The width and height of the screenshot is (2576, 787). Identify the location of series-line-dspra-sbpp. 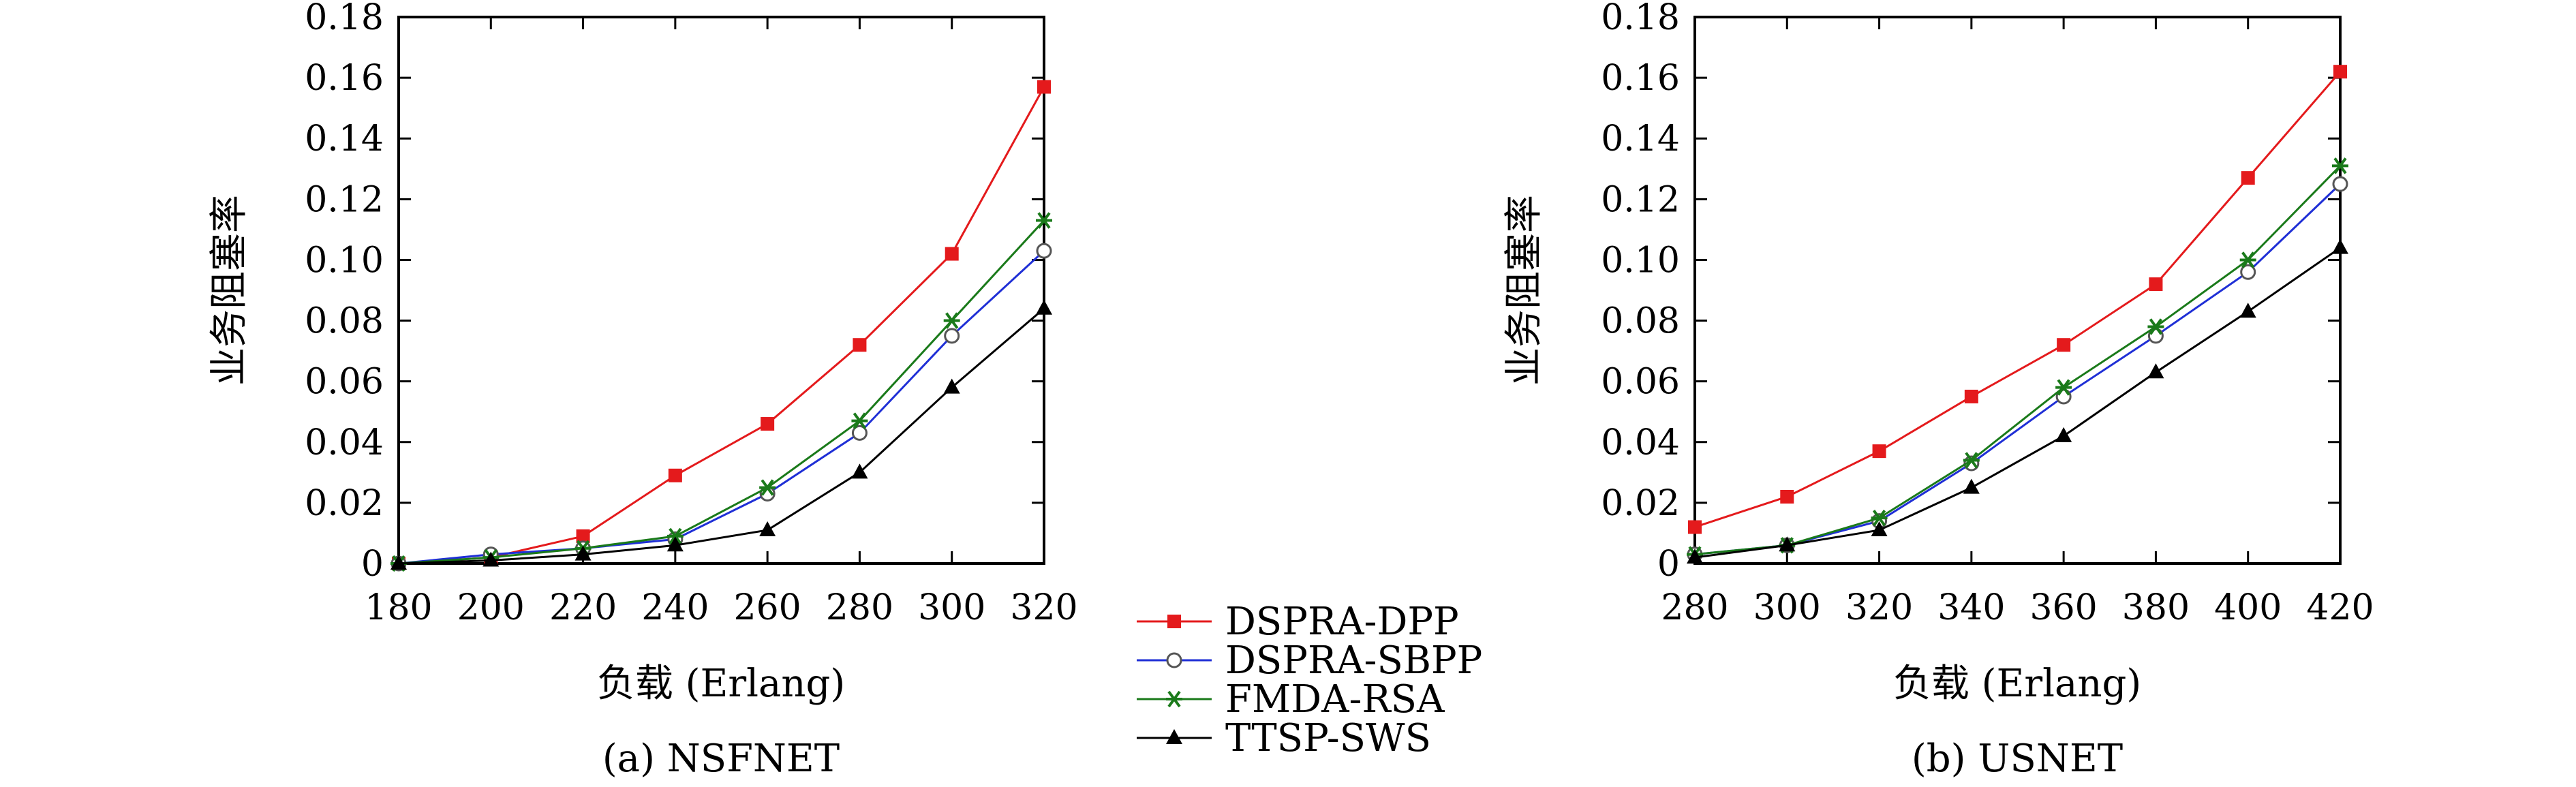
(721, 407).